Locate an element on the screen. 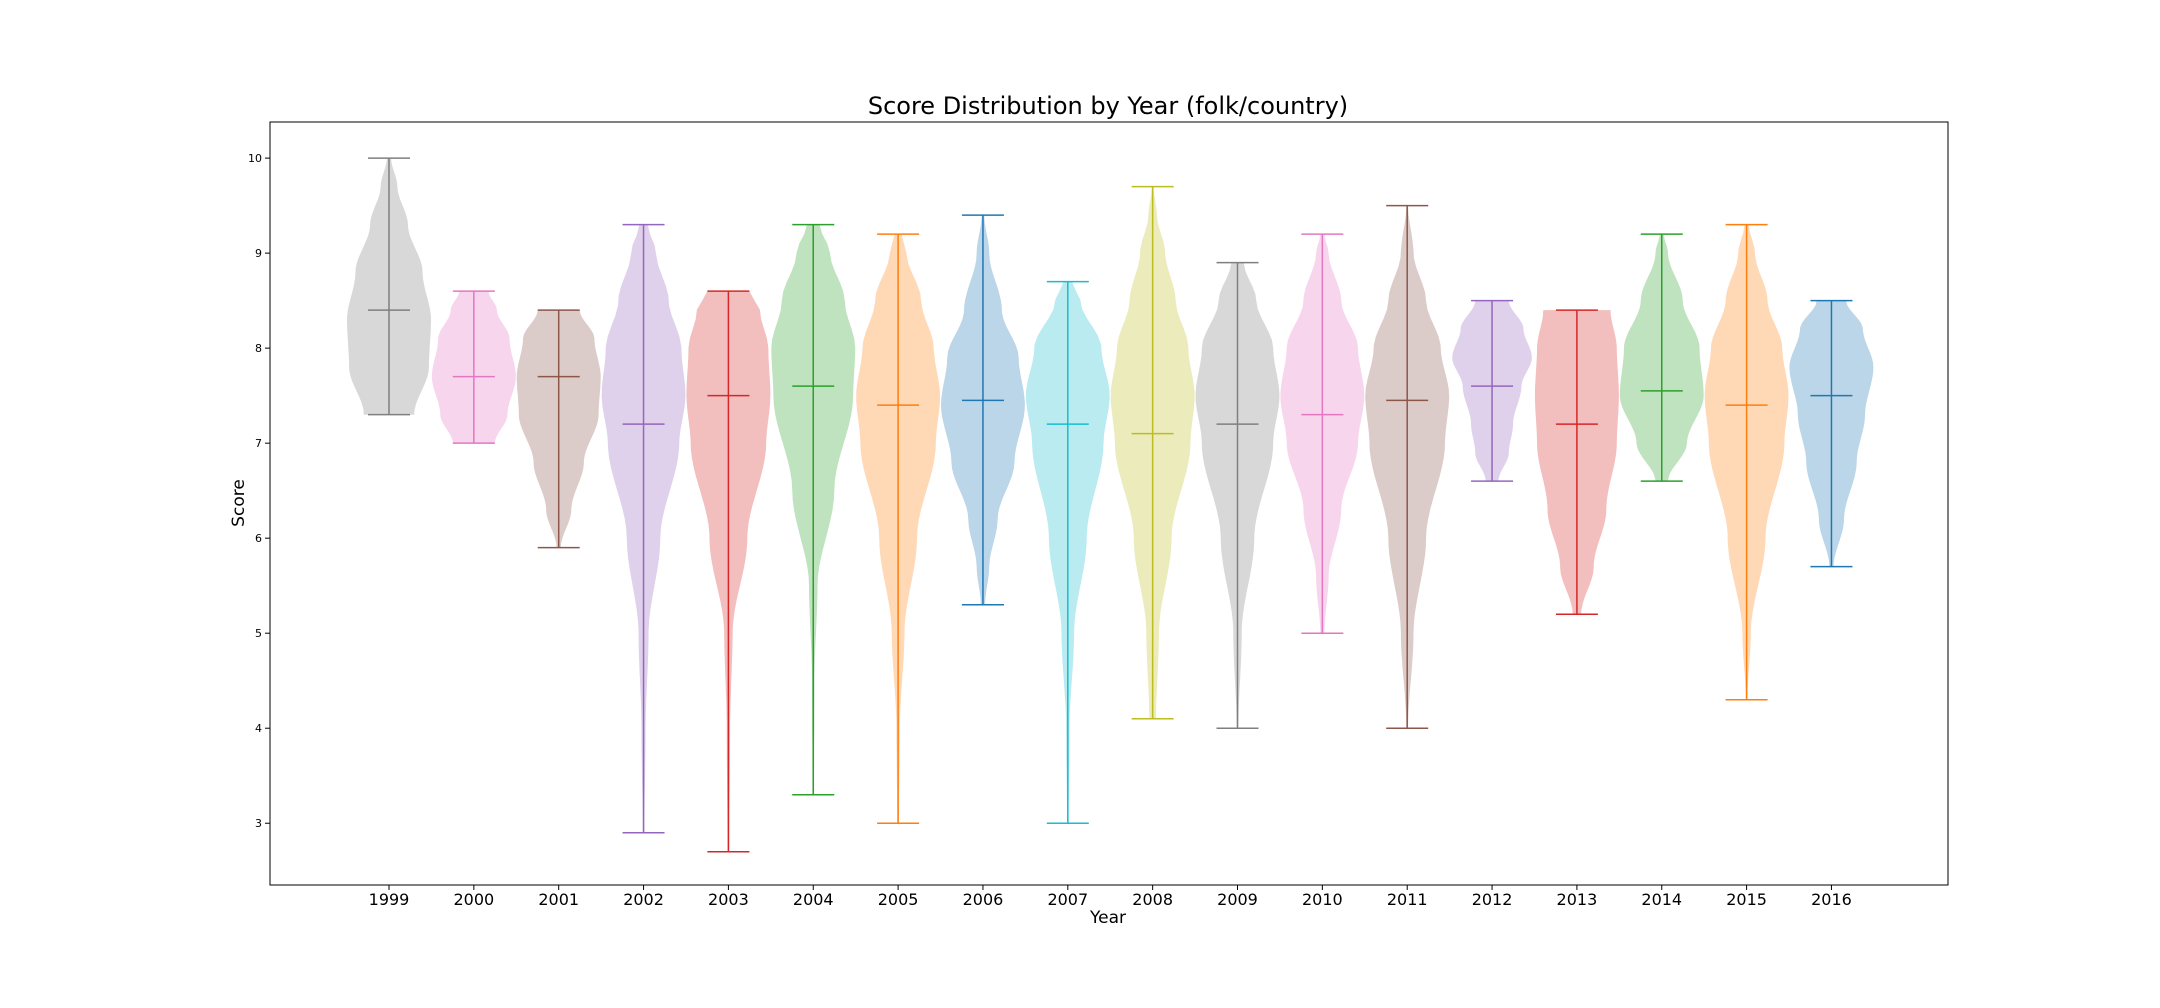 The image size is (2160, 1008). x-axis-label: Year is located at coordinates (1107, 918).